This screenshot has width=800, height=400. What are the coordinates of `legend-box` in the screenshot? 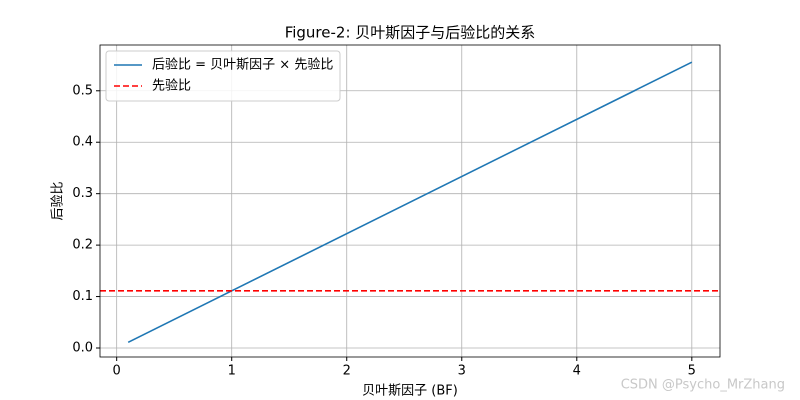 It's located at (223, 76).